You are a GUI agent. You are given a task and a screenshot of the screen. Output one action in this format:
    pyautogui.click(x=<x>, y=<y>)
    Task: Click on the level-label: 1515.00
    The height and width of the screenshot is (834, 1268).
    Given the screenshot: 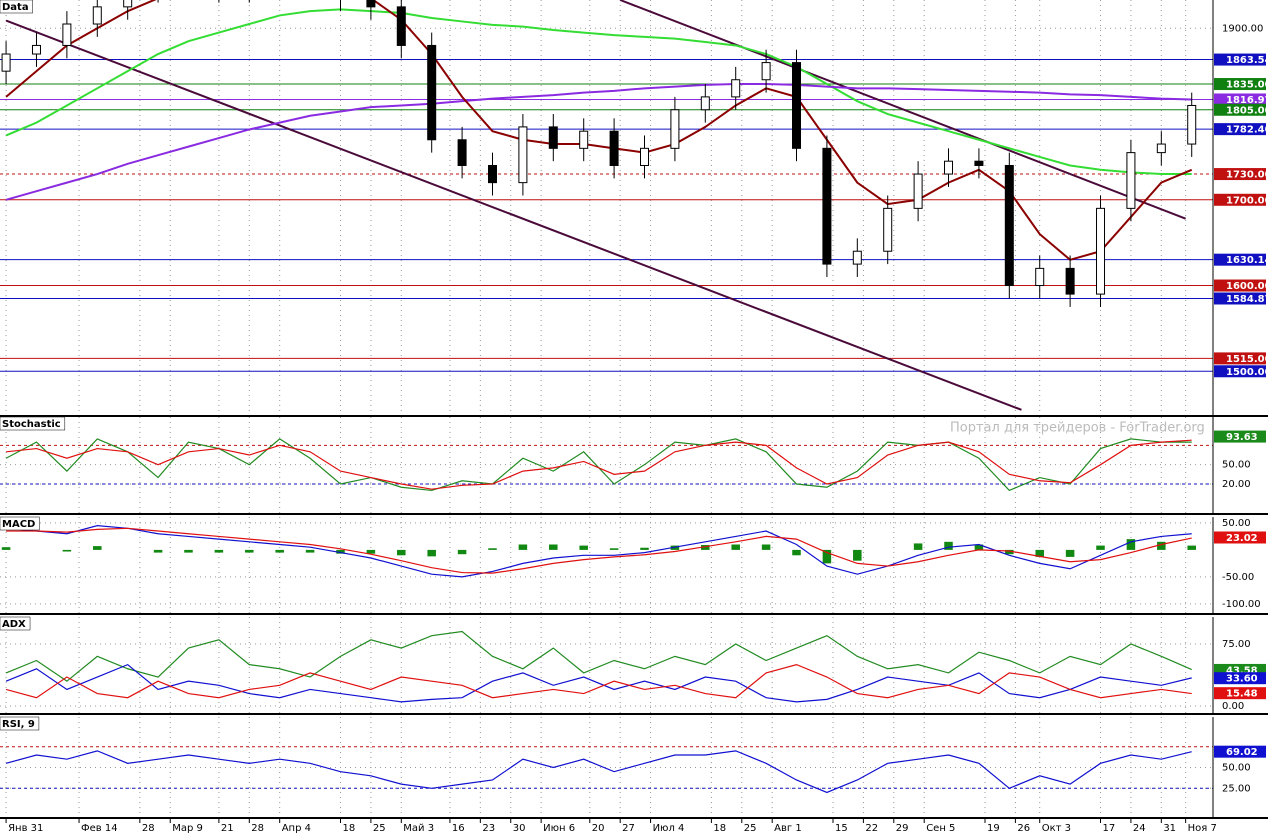 What is the action you would take?
    pyautogui.click(x=1247, y=359)
    